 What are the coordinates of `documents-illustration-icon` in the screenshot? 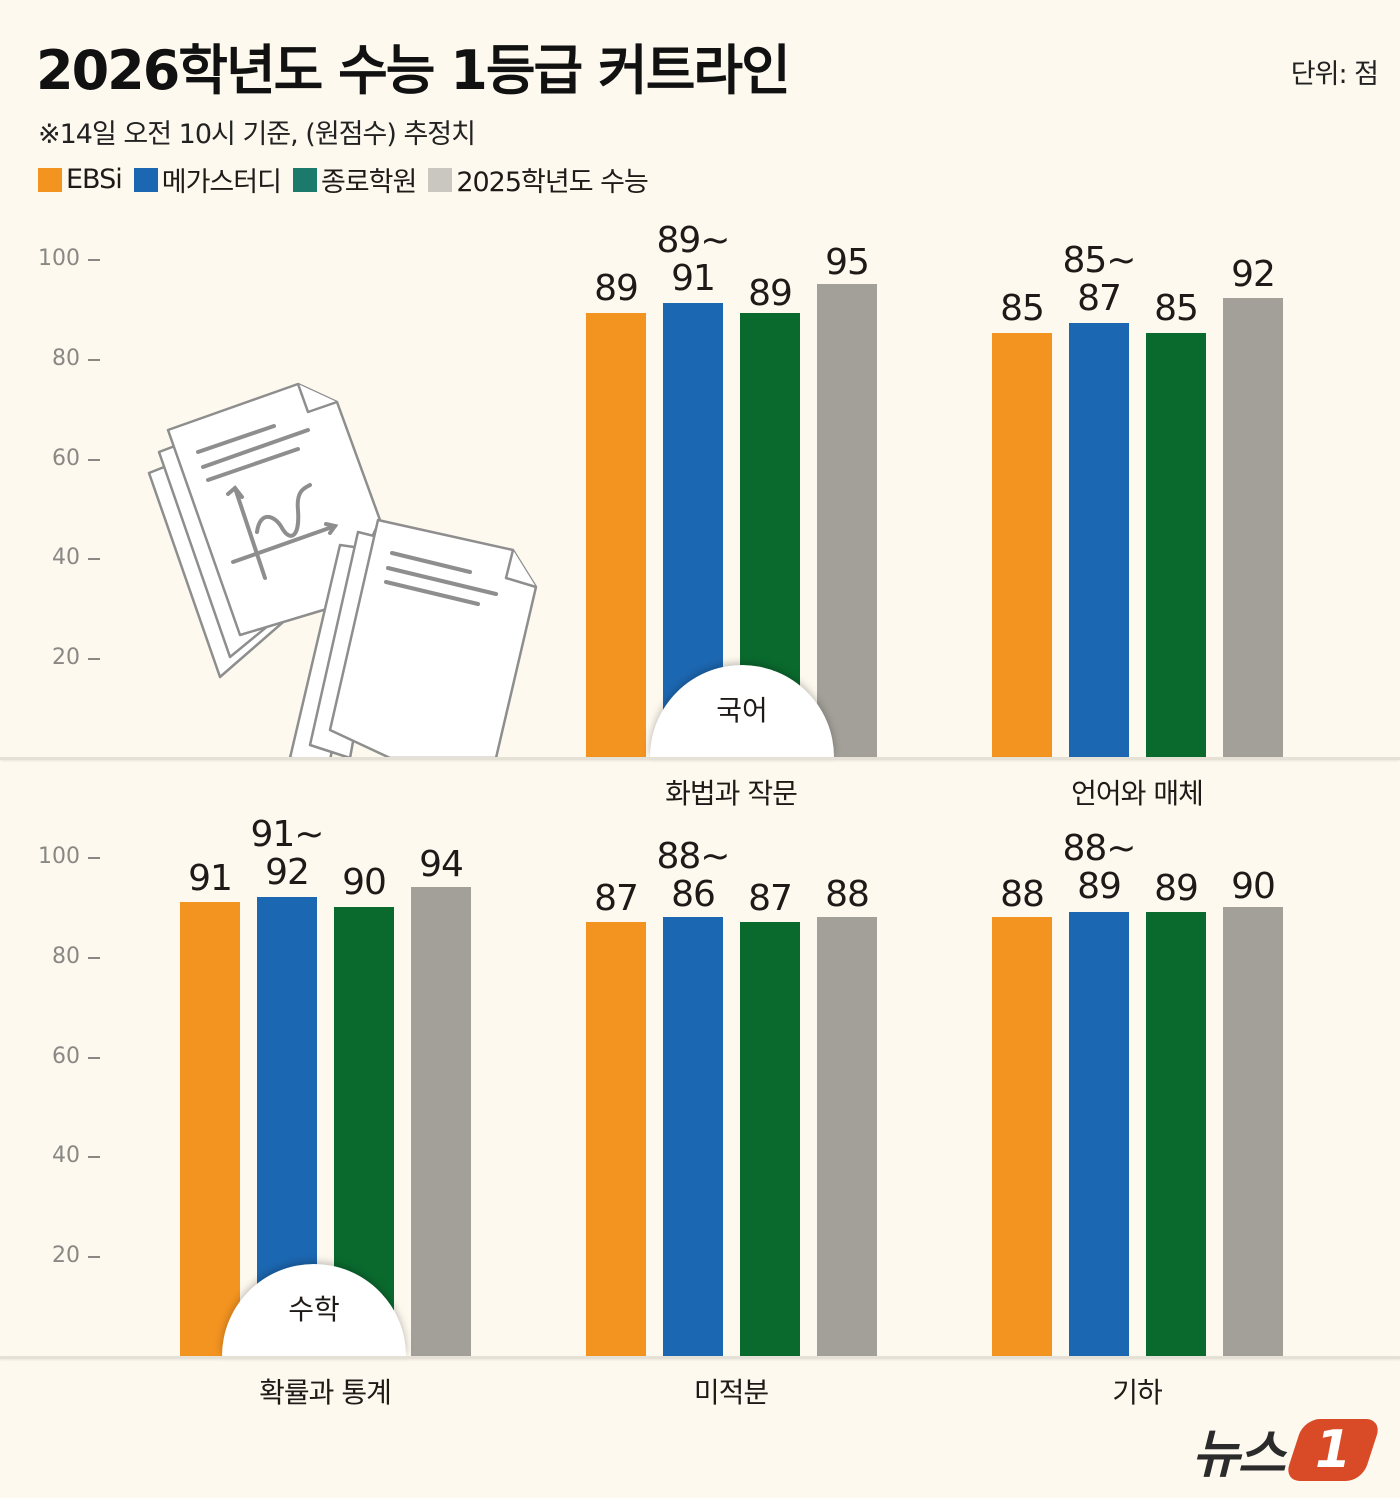 It's located at (342, 571).